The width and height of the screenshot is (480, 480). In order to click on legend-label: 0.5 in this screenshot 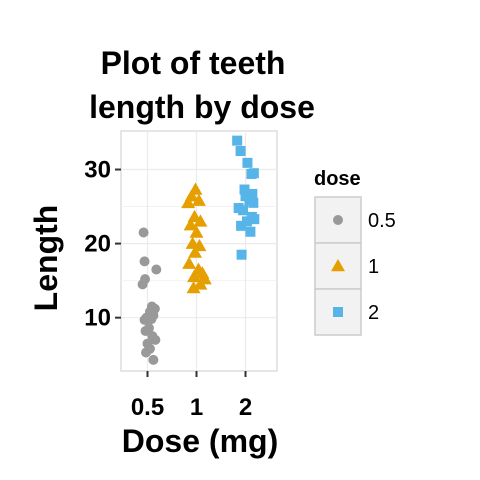, I will do `click(382, 221)`.